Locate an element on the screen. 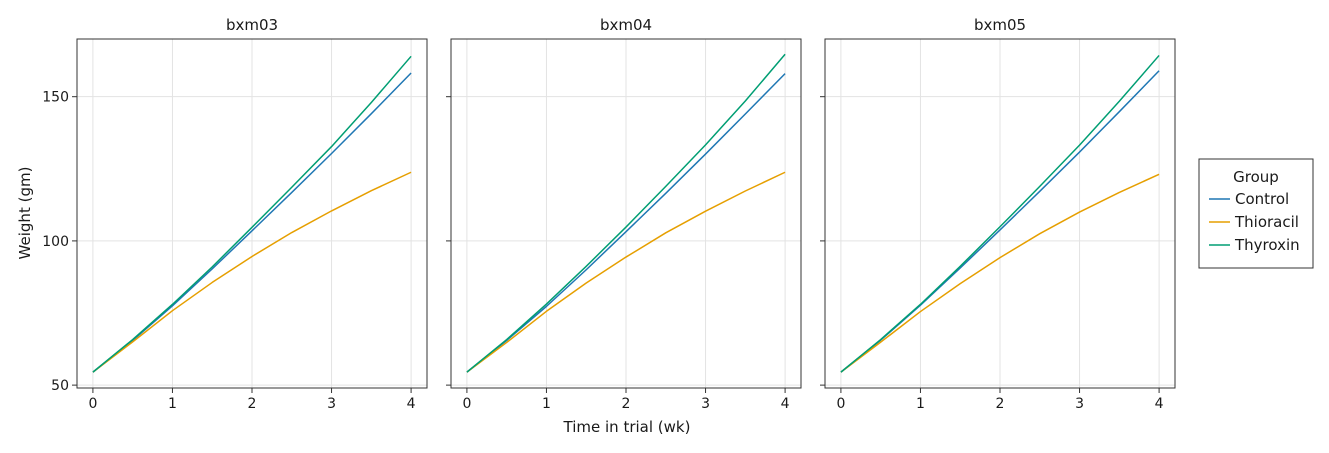 This screenshot has width=1329, height=453. legend-label: Thioracil is located at coordinates (1266, 222).